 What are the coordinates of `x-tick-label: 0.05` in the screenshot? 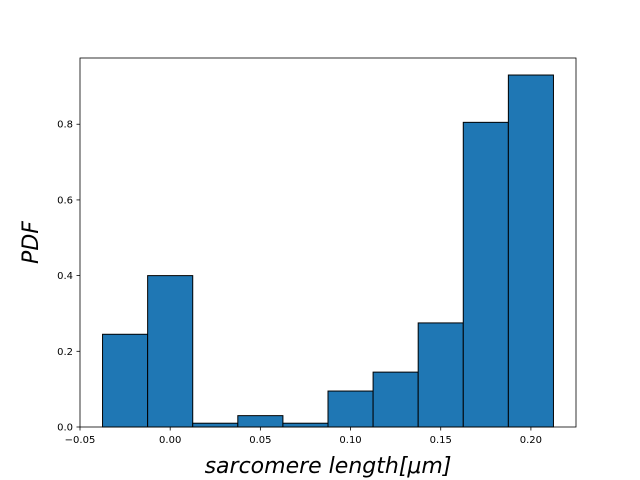 It's located at (260, 440).